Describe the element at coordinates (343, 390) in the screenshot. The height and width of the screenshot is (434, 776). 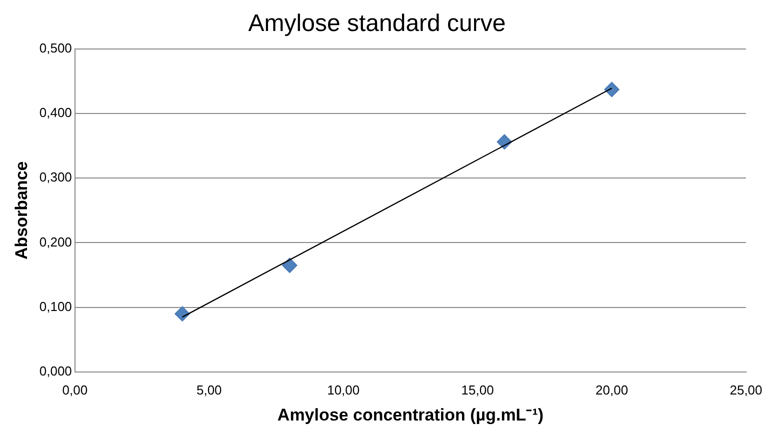
I see `x-tick-label: 10,00` at that location.